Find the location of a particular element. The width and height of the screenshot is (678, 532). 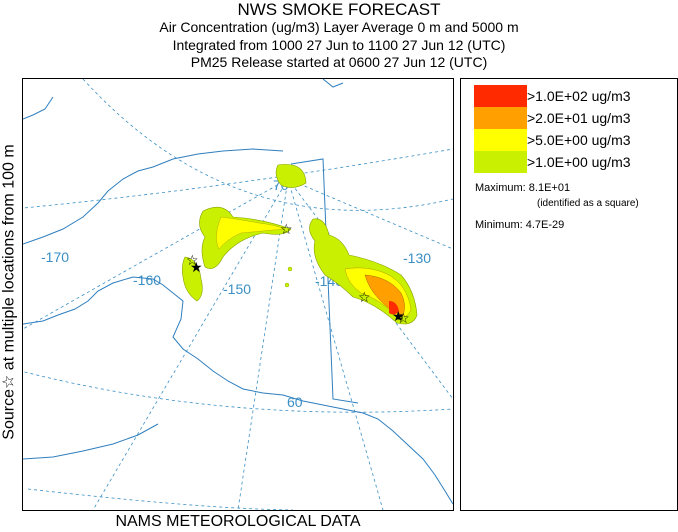

source-height-label: Source☆ at multiple locations from 100 m is located at coordinates (9, 292).